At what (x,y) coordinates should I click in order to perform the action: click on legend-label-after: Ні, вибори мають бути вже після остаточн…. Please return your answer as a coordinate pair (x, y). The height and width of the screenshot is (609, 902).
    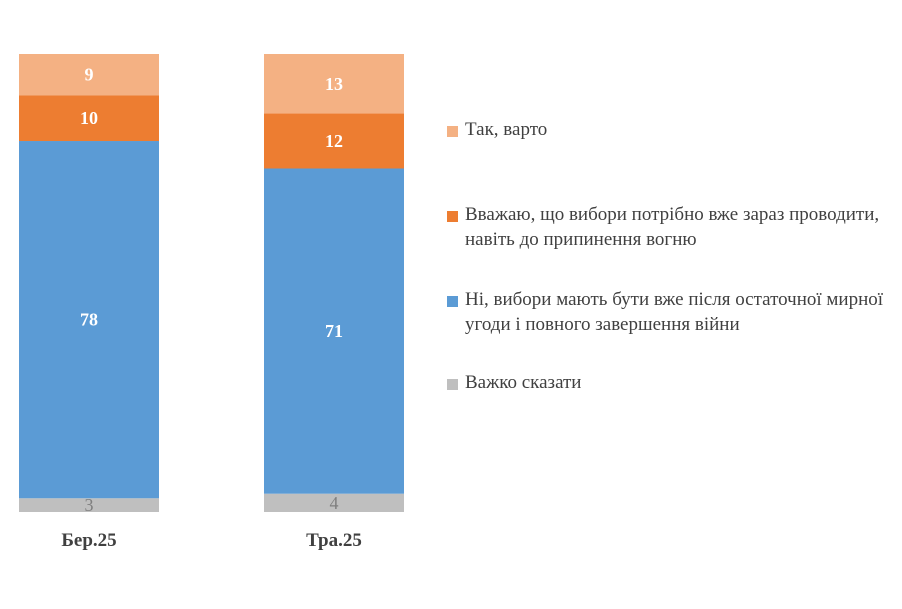
    Looking at the image, I should click on (674, 312).